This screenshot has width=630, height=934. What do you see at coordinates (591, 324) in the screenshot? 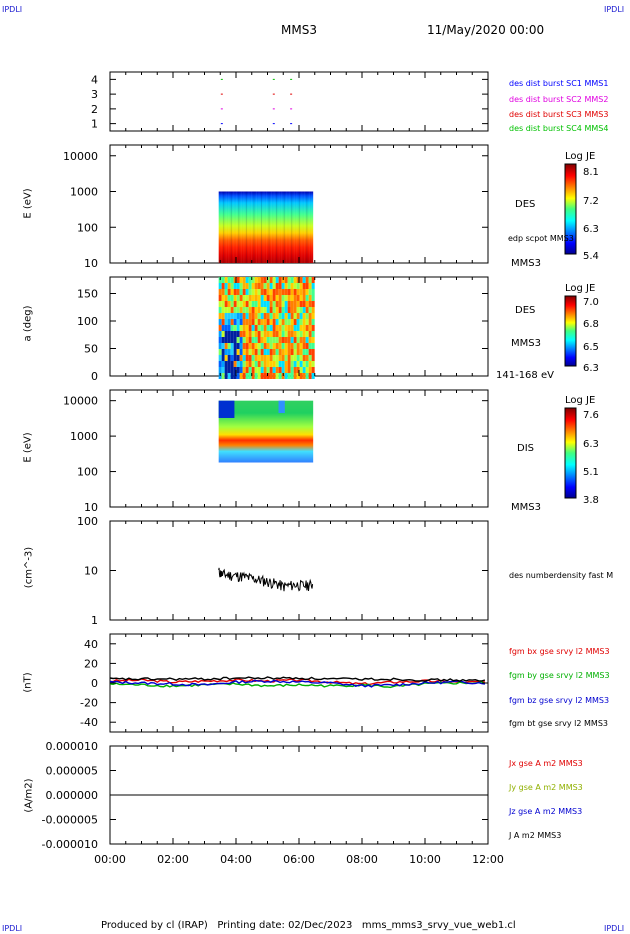
I see `des-pitch-cbar-tick-2: 6.8` at bounding box center [591, 324].